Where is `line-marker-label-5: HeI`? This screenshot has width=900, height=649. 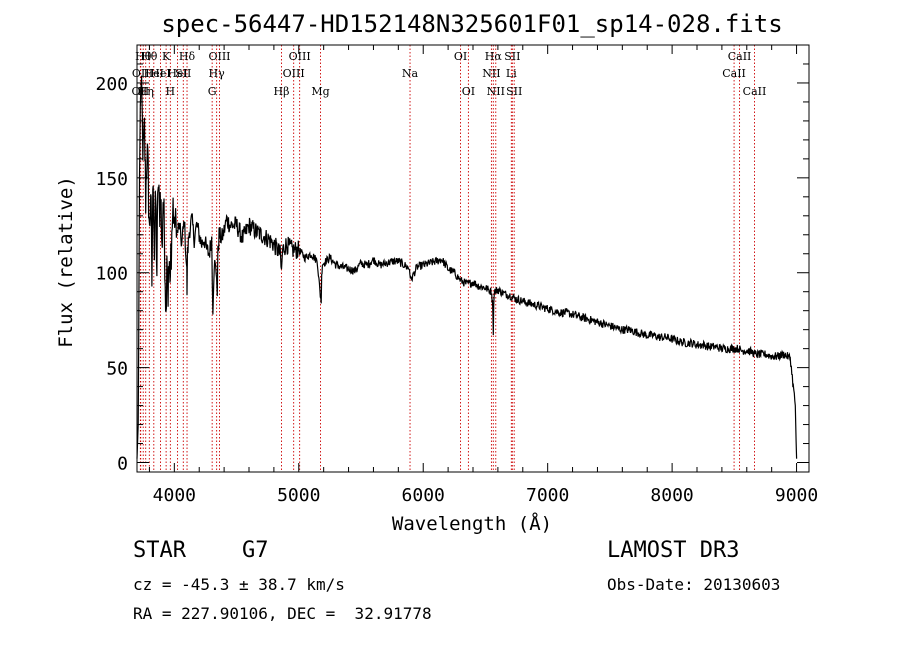
line-marker-label-5: HeI is located at coordinates (154, 73).